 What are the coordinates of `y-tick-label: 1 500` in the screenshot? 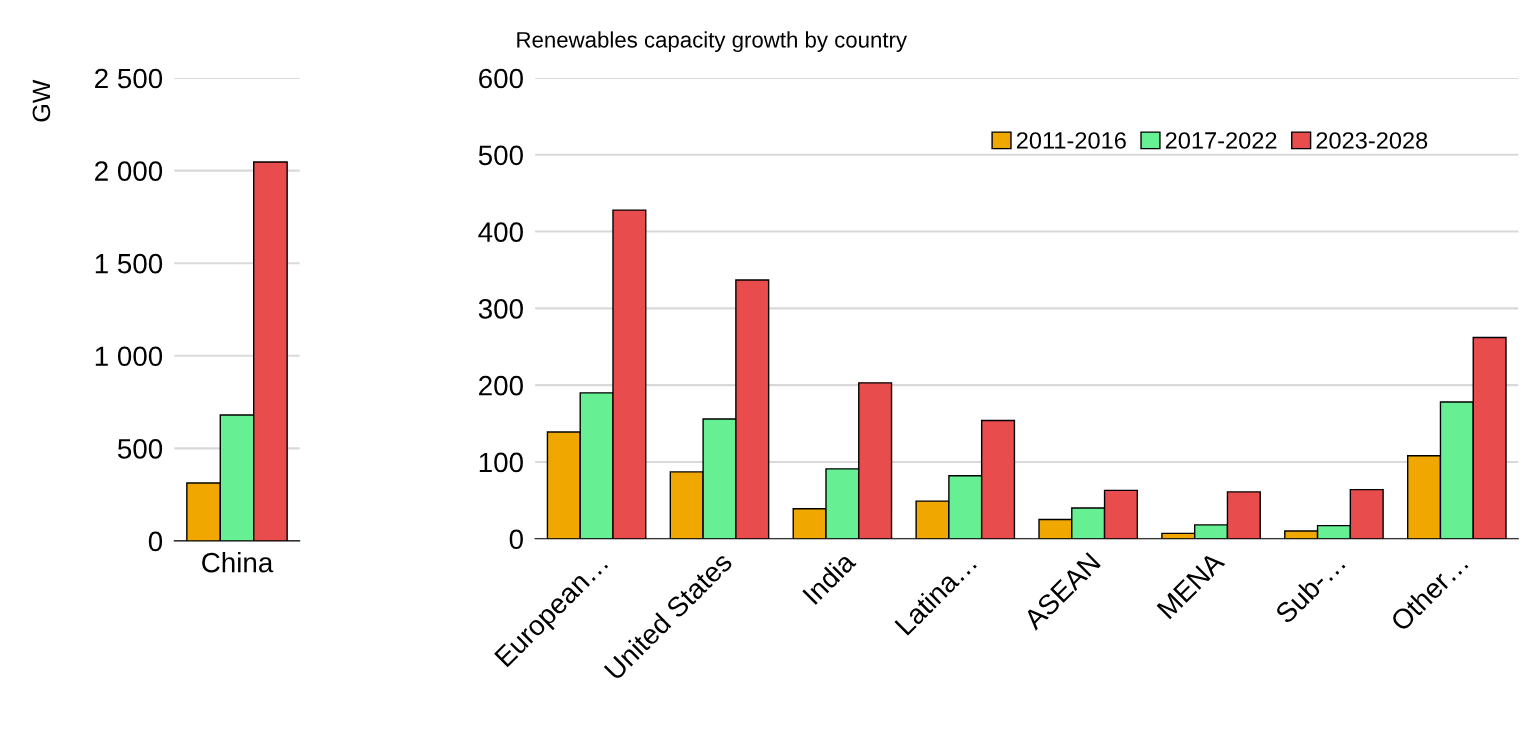 It's located at (129, 263).